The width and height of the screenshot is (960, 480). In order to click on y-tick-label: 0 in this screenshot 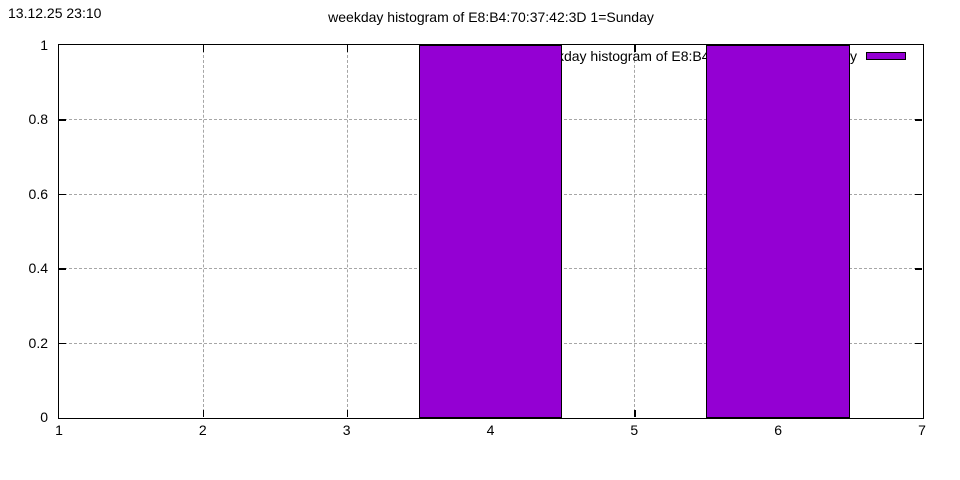, I will do `click(44, 417)`.